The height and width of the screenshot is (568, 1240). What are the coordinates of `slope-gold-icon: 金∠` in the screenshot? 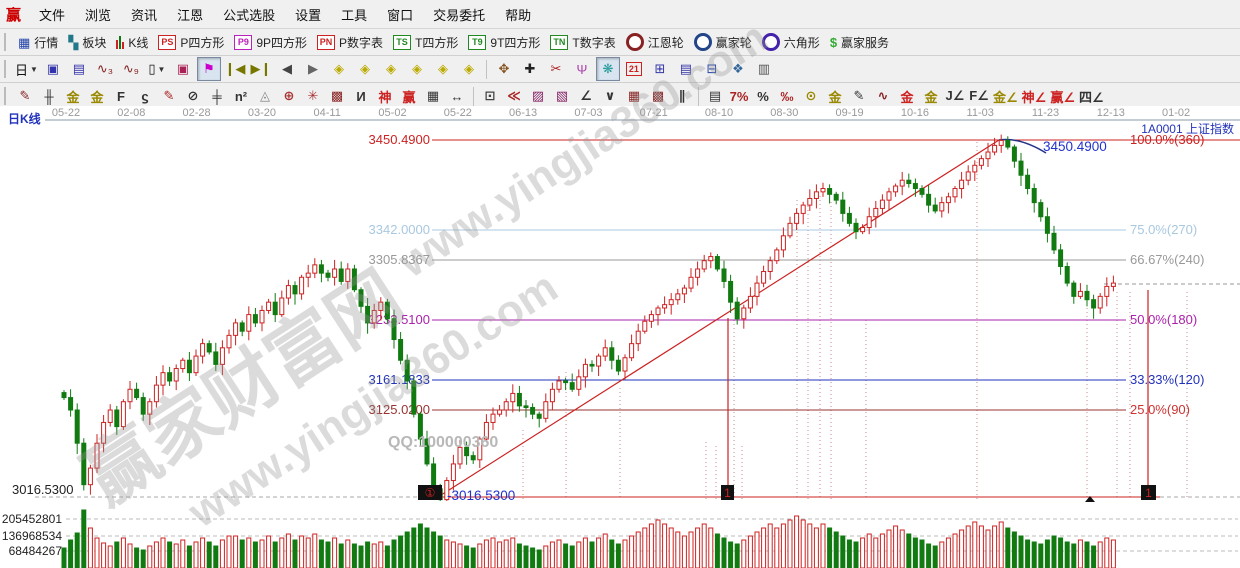 It's located at (1005, 97).